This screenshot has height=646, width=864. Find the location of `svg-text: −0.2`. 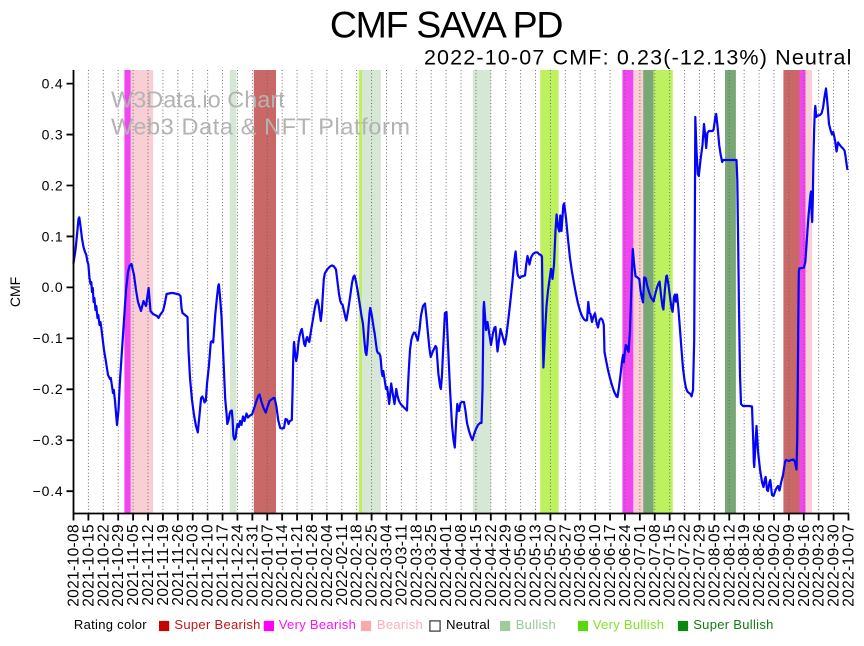

svg-text: −0.2 is located at coordinates (48, 389).